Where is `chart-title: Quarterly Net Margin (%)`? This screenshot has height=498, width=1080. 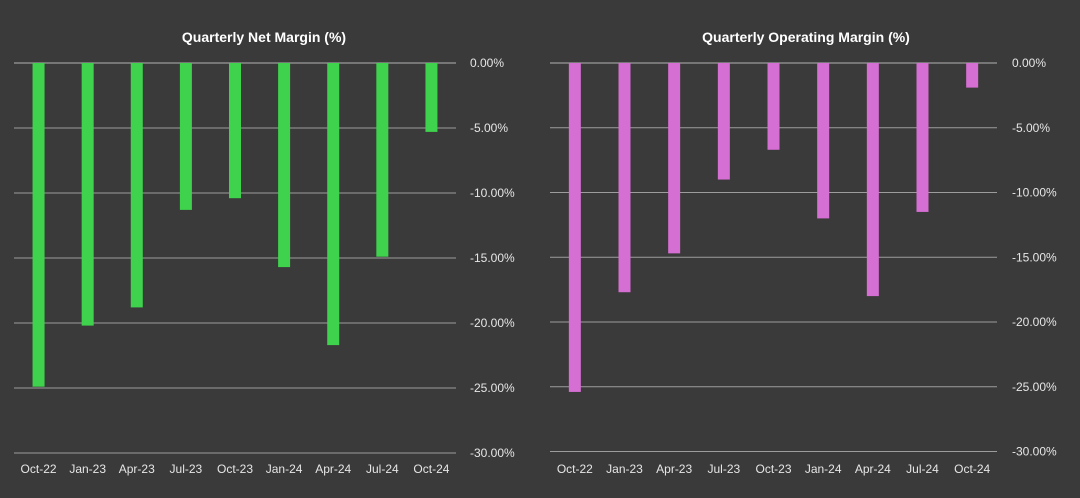
chart-title: Quarterly Net Margin (%) is located at coordinates (264, 37).